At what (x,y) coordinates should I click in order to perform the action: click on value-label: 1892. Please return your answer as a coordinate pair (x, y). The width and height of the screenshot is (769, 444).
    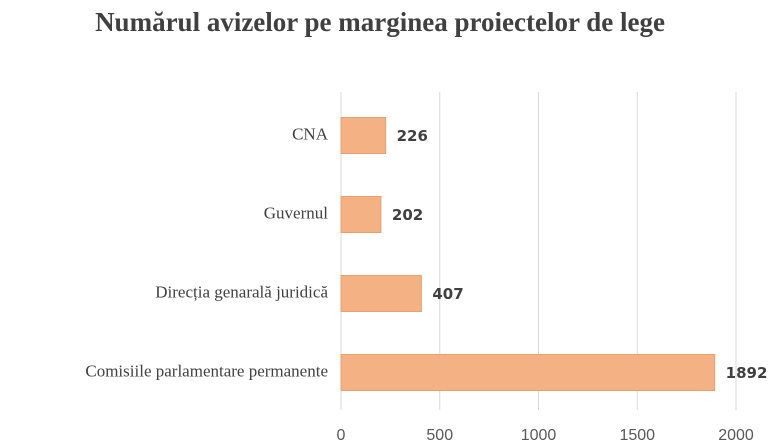
    Looking at the image, I should click on (747, 373).